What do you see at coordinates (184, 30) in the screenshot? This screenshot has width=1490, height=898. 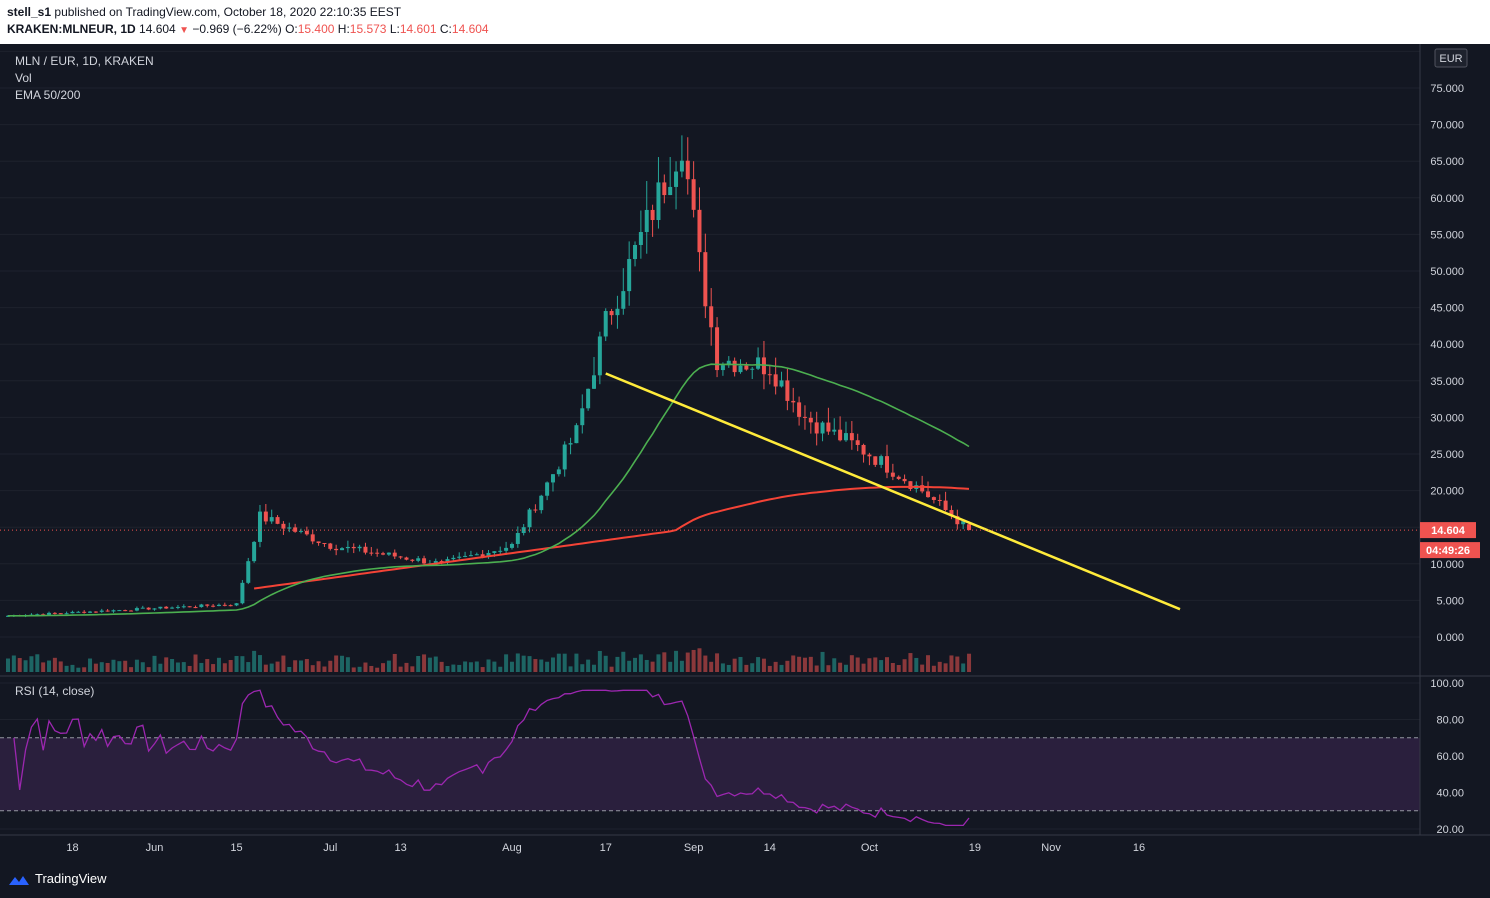 I see `down-arrow-icon: ▼` at bounding box center [184, 30].